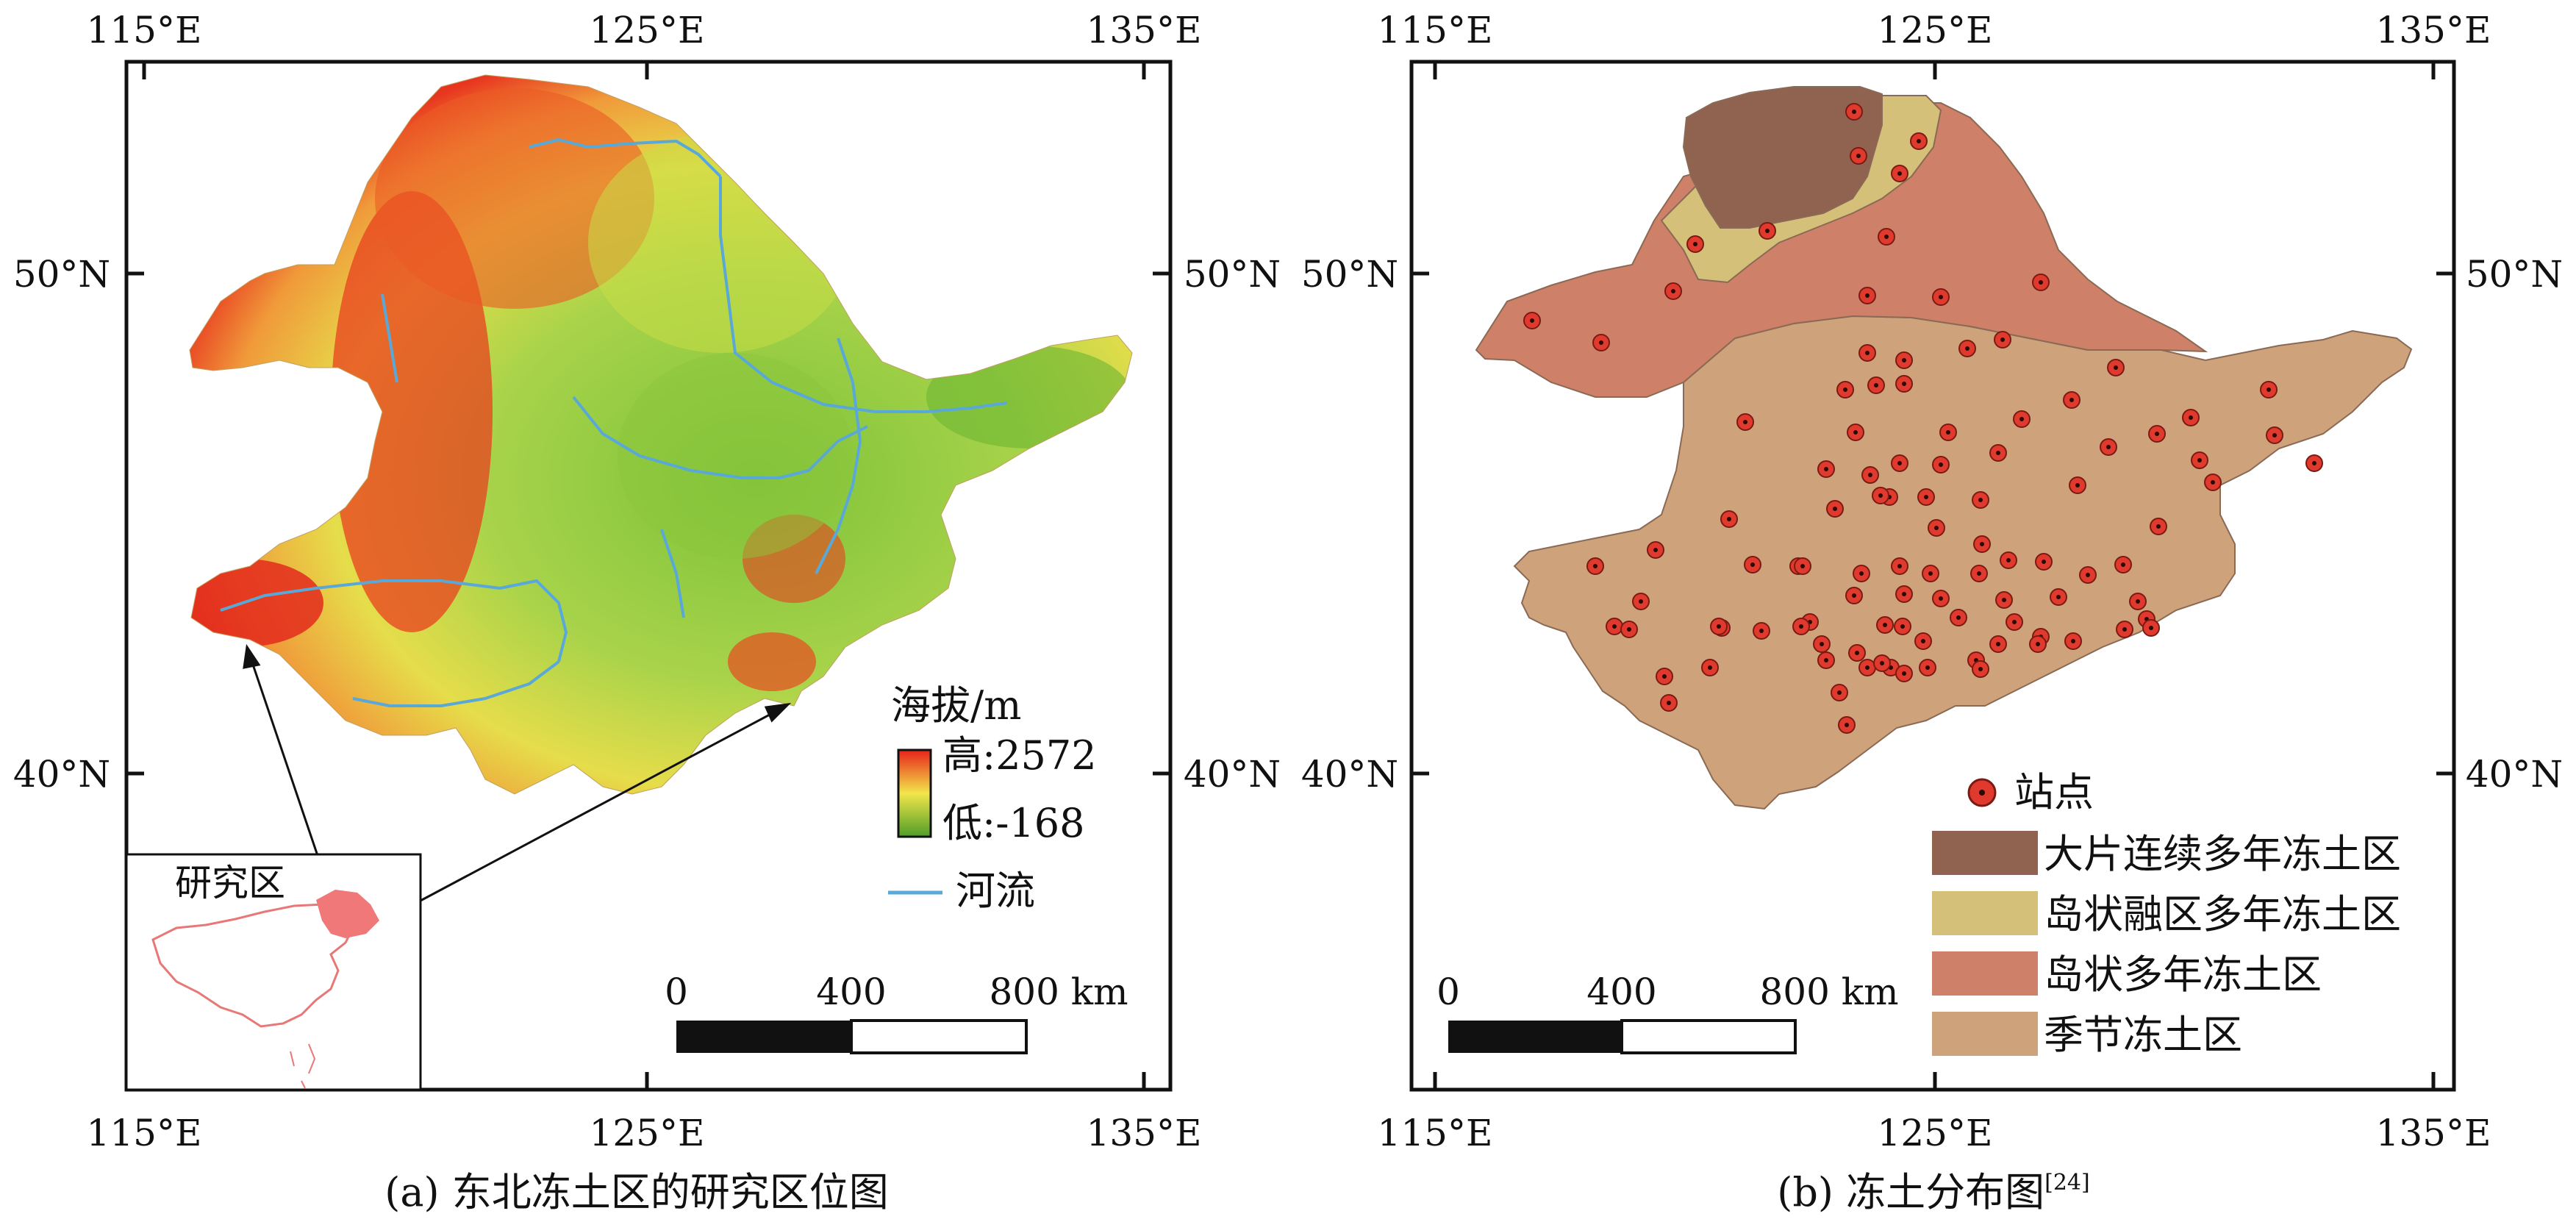 The height and width of the screenshot is (1222, 2576). What do you see at coordinates (1019, 756) in the screenshot?
I see `legend-high: 高:2572` at bounding box center [1019, 756].